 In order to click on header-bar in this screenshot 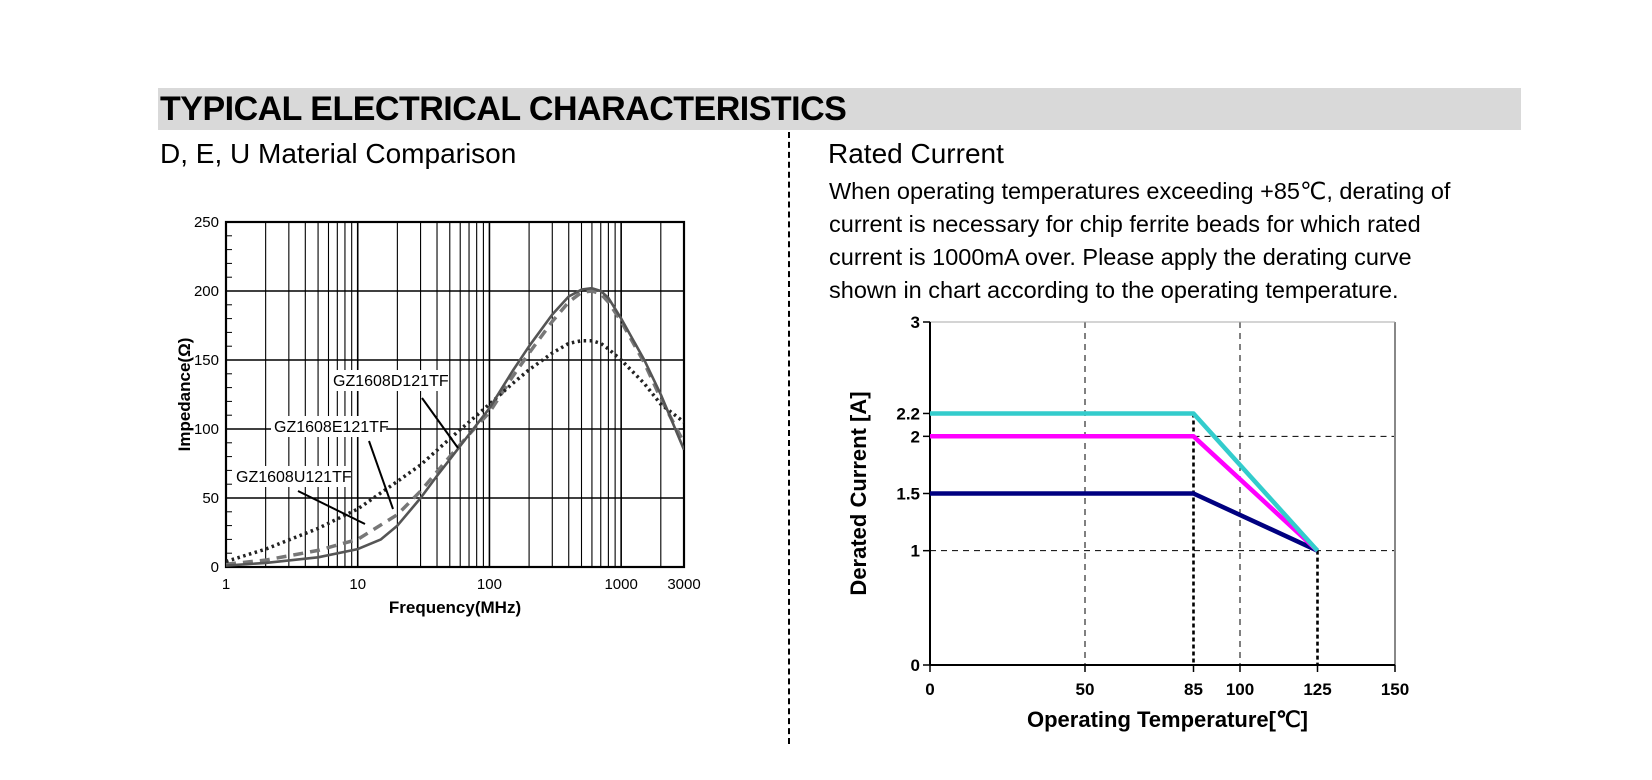, I will do `click(839, 109)`.